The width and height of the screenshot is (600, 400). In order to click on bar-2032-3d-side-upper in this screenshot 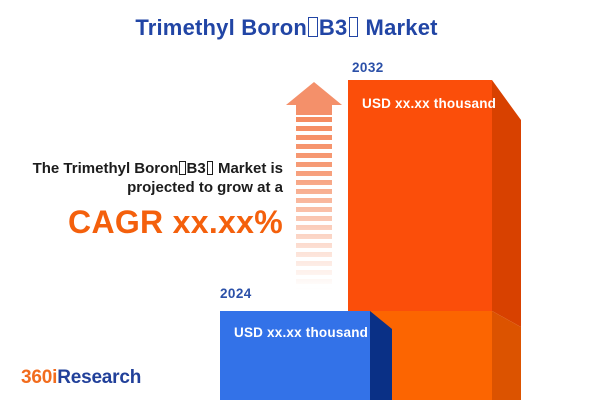, I will do `click(506, 203)`.